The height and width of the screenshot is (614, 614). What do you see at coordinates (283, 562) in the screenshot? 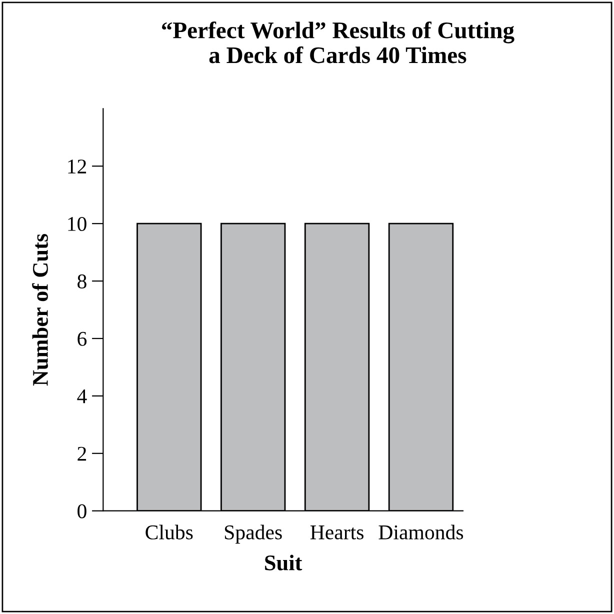
I see `x-axis-title: Suit` at bounding box center [283, 562].